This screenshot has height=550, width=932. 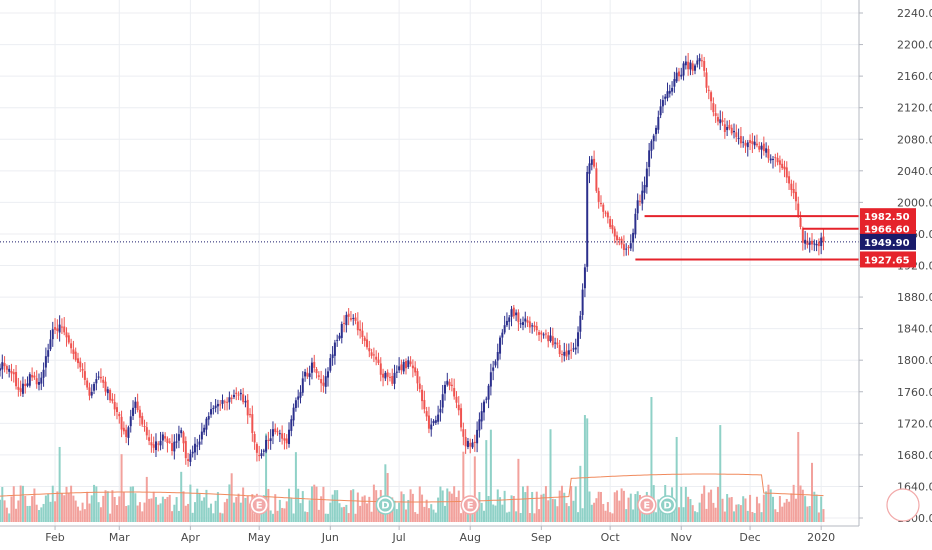 What do you see at coordinates (440, 535) in the screenshot?
I see `time-axis: Feb Mar Apr May Jun Jul Aug Sep Oct Nov Dec 2020` at bounding box center [440, 535].